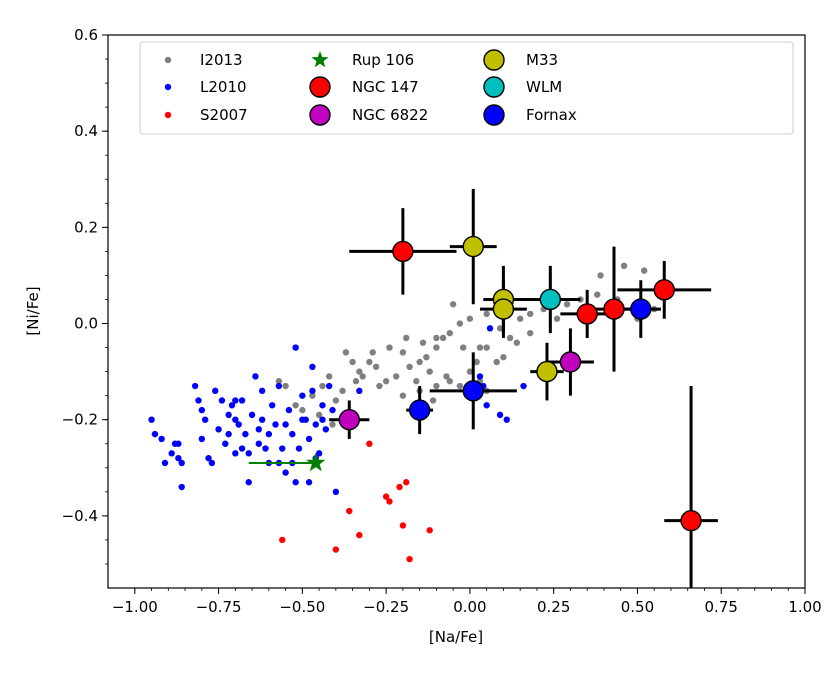 This screenshot has height=692, width=830. What do you see at coordinates (553, 607) in the screenshot?
I see `x-tick-label: 0.25` at bounding box center [553, 607].